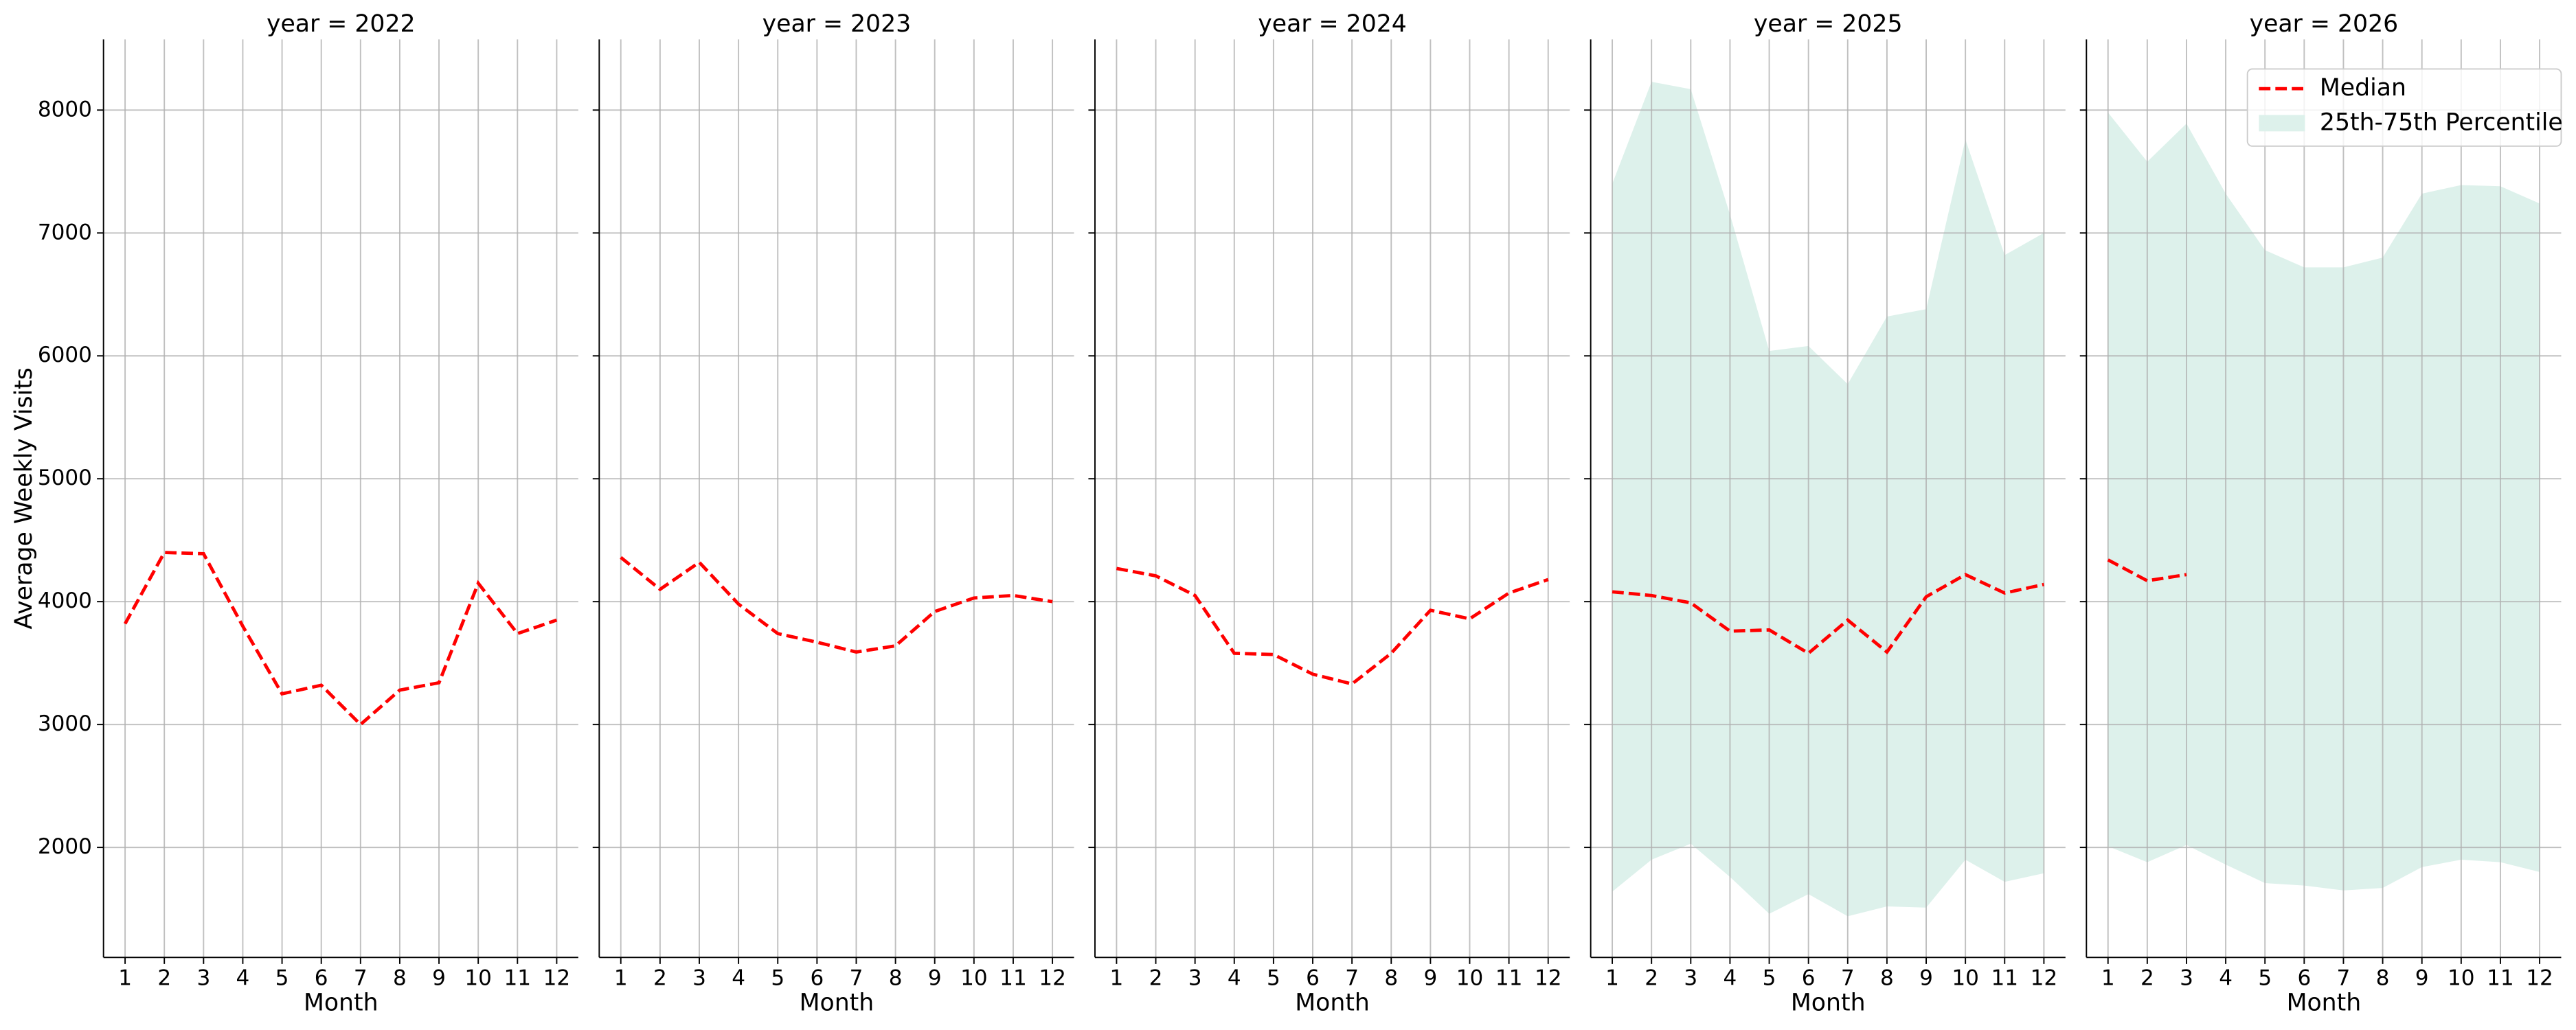 Image resolution: width=2576 pixels, height=1030 pixels. Describe the element at coordinates (2363, 88) in the screenshot. I see `legend-label: Median` at that location.